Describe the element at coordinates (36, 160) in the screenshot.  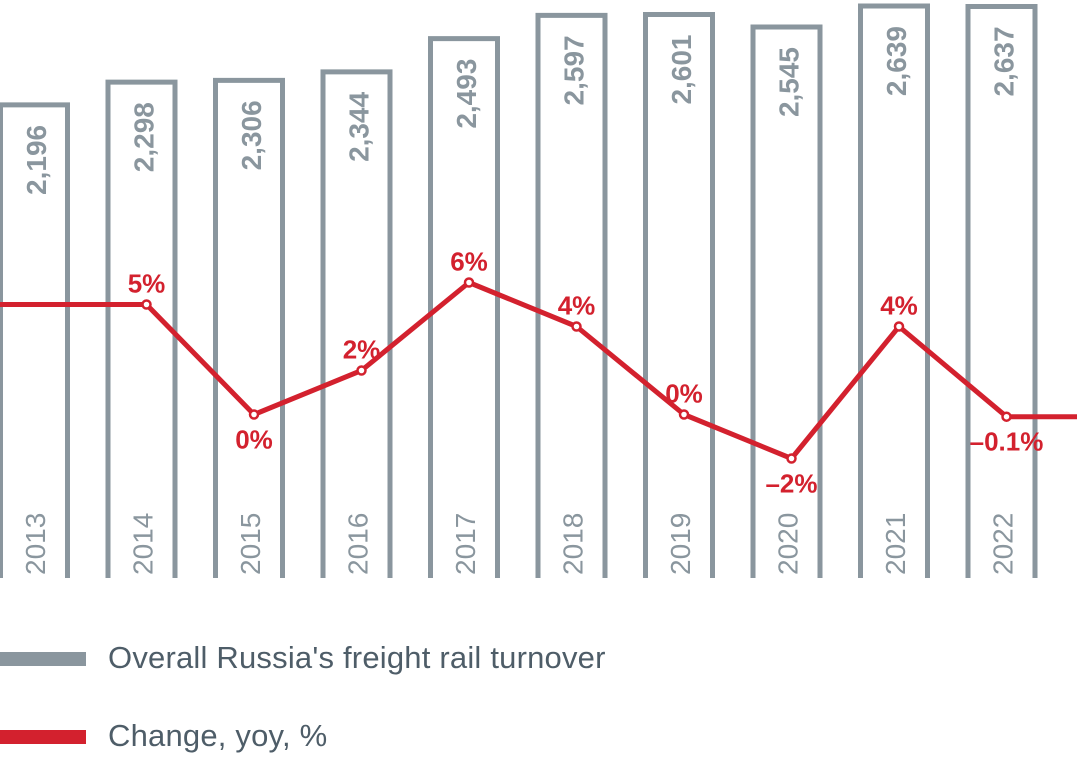
I see `bar-value-label-2013: 2,196` at that location.